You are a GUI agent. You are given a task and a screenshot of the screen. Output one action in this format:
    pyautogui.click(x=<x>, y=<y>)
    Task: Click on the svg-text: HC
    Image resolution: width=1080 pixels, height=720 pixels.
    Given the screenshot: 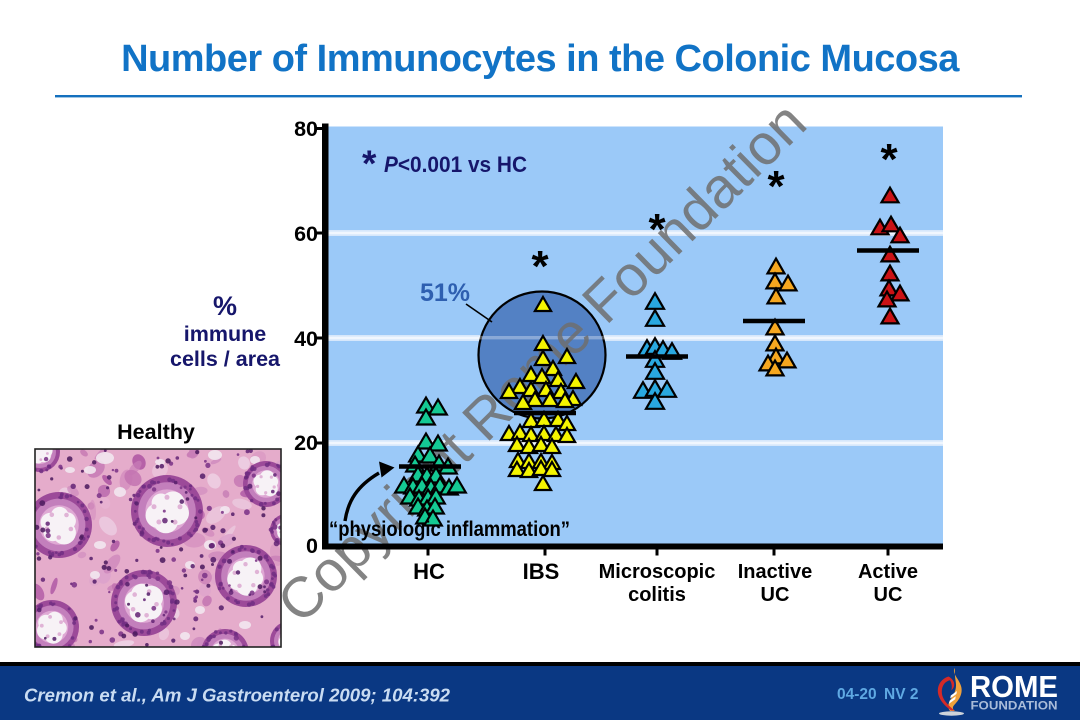 What is the action you would take?
    pyautogui.click(x=429, y=571)
    